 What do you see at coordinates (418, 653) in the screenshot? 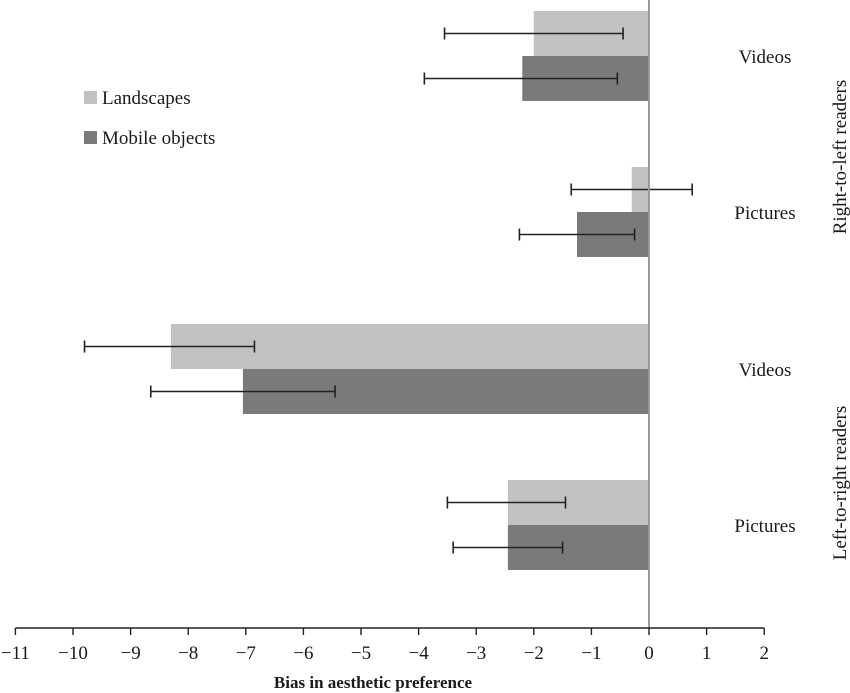
I see `x-tick-label: −4` at bounding box center [418, 653].